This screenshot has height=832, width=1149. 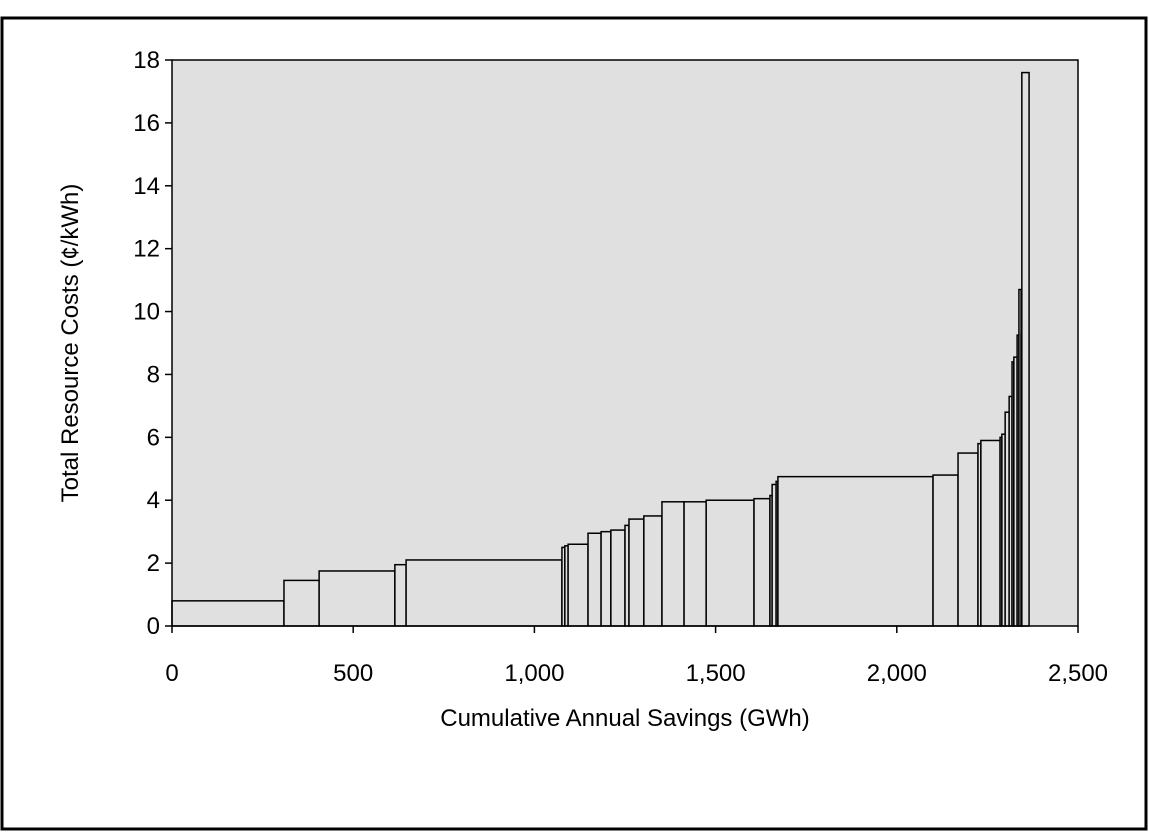 What do you see at coordinates (716, 673) in the screenshot?
I see `x-tick-label: 1,500` at bounding box center [716, 673].